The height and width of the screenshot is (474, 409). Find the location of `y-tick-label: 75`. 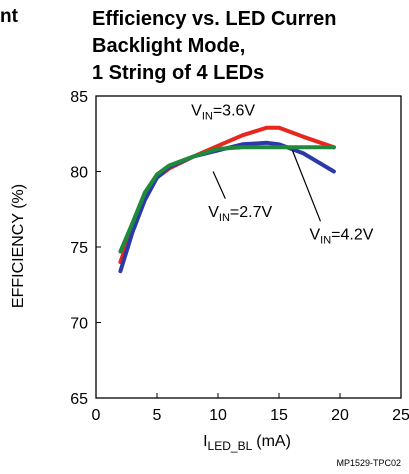

y-tick-label: 75 is located at coordinates (79, 248).